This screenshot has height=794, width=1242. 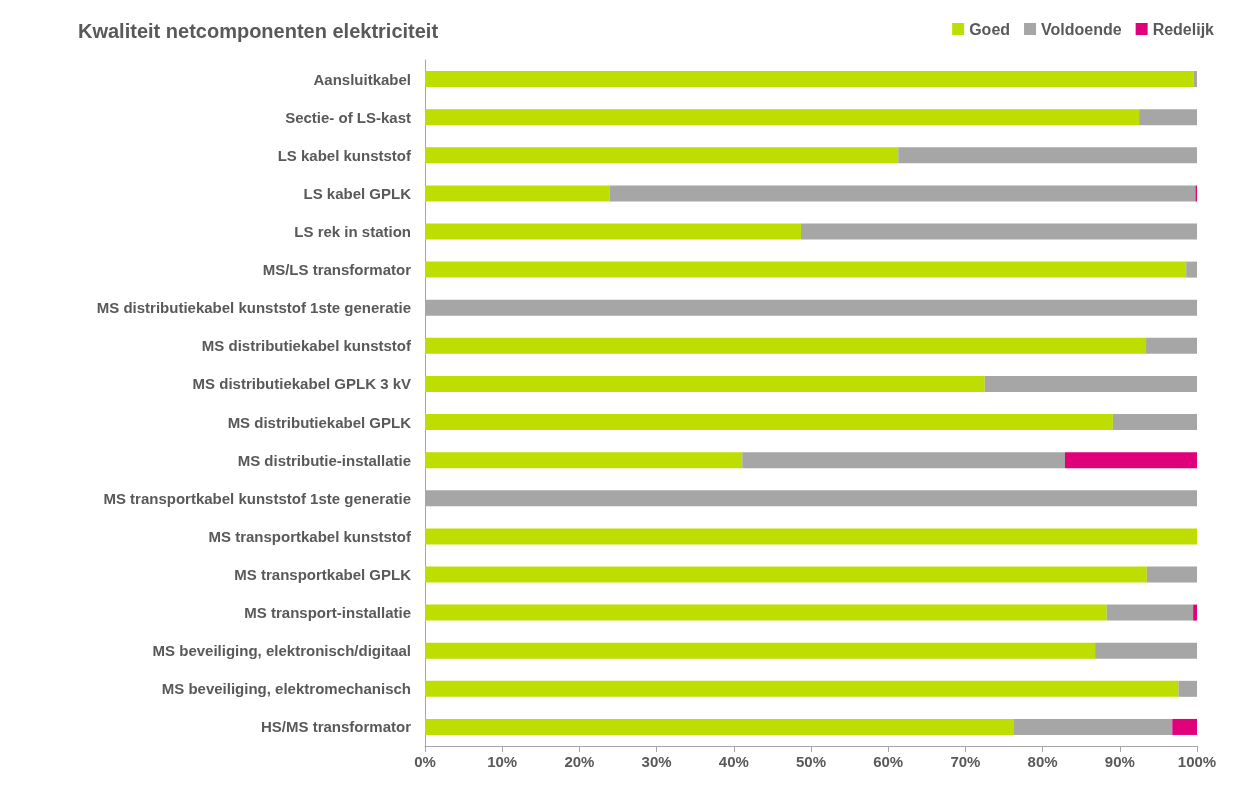 What do you see at coordinates (888, 761) in the screenshot?
I see `x-tick-label: 60%` at bounding box center [888, 761].